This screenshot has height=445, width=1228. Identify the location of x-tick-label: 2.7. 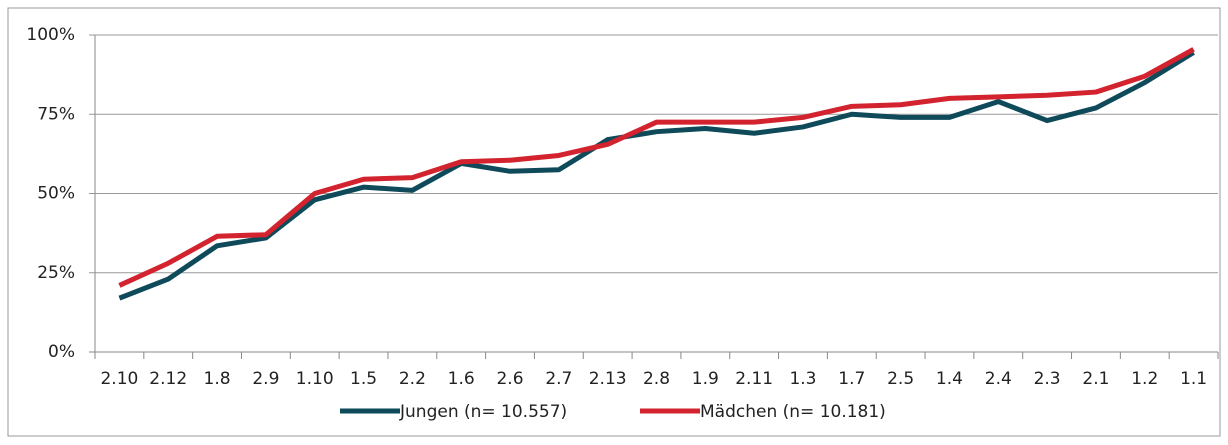
(558, 379).